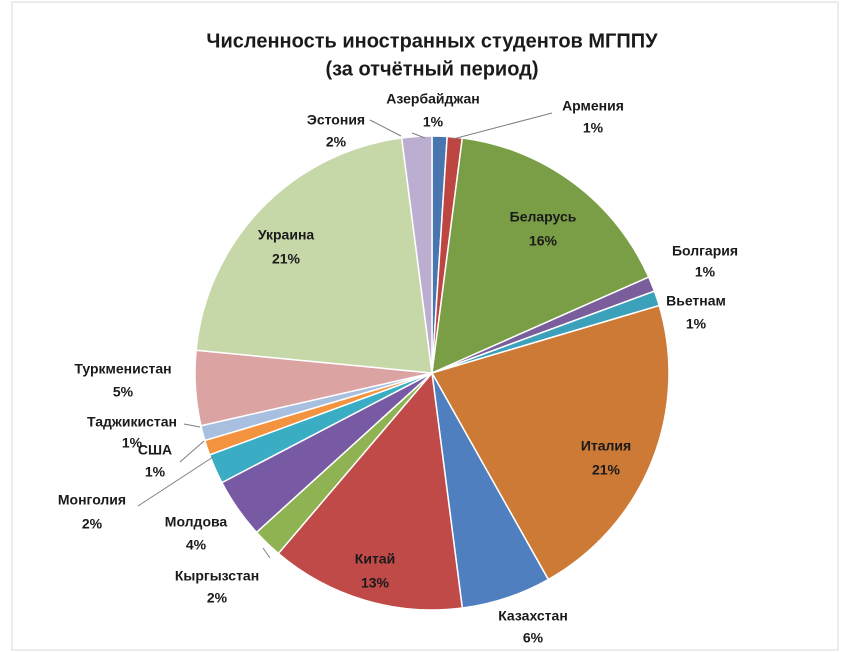 The width and height of the screenshot is (841, 652). What do you see at coordinates (336, 120) in the screenshot?
I see `slice-label: Эстония` at bounding box center [336, 120].